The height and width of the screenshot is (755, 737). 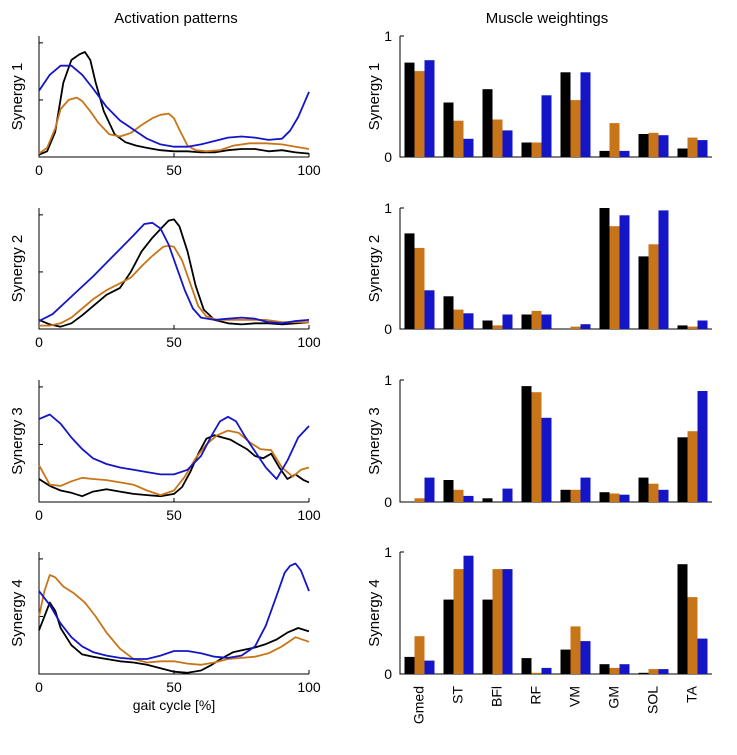 I want to click on y-tick-label: 1, so click(x=388, y=380).